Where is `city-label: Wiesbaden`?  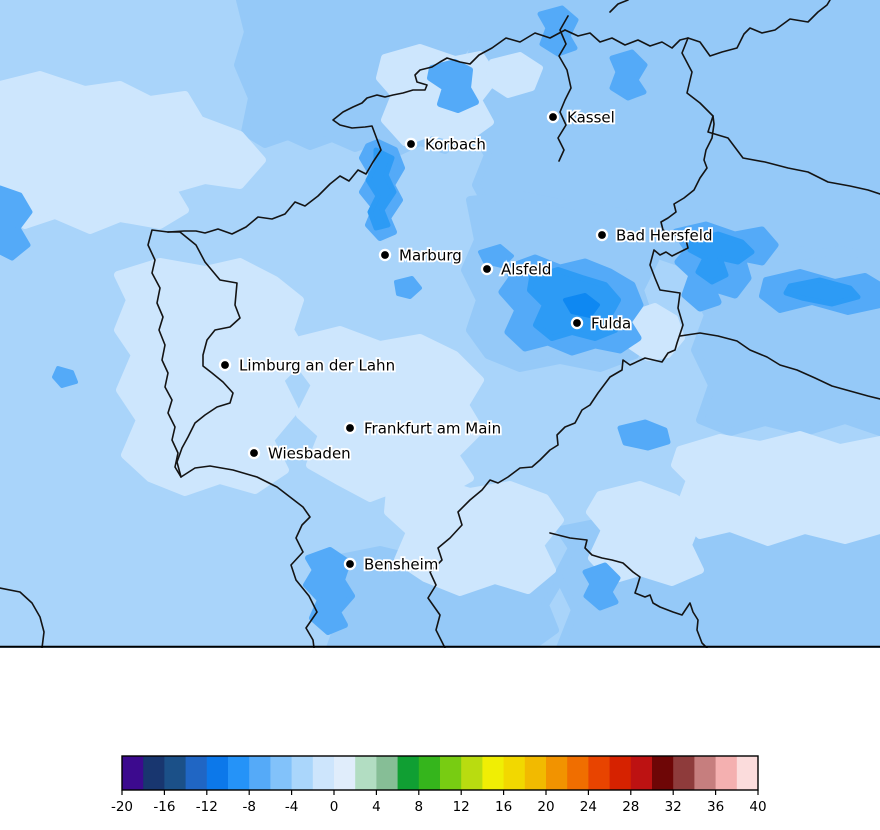 city-label: Wiesbaden is located at coordinates (309, 454).